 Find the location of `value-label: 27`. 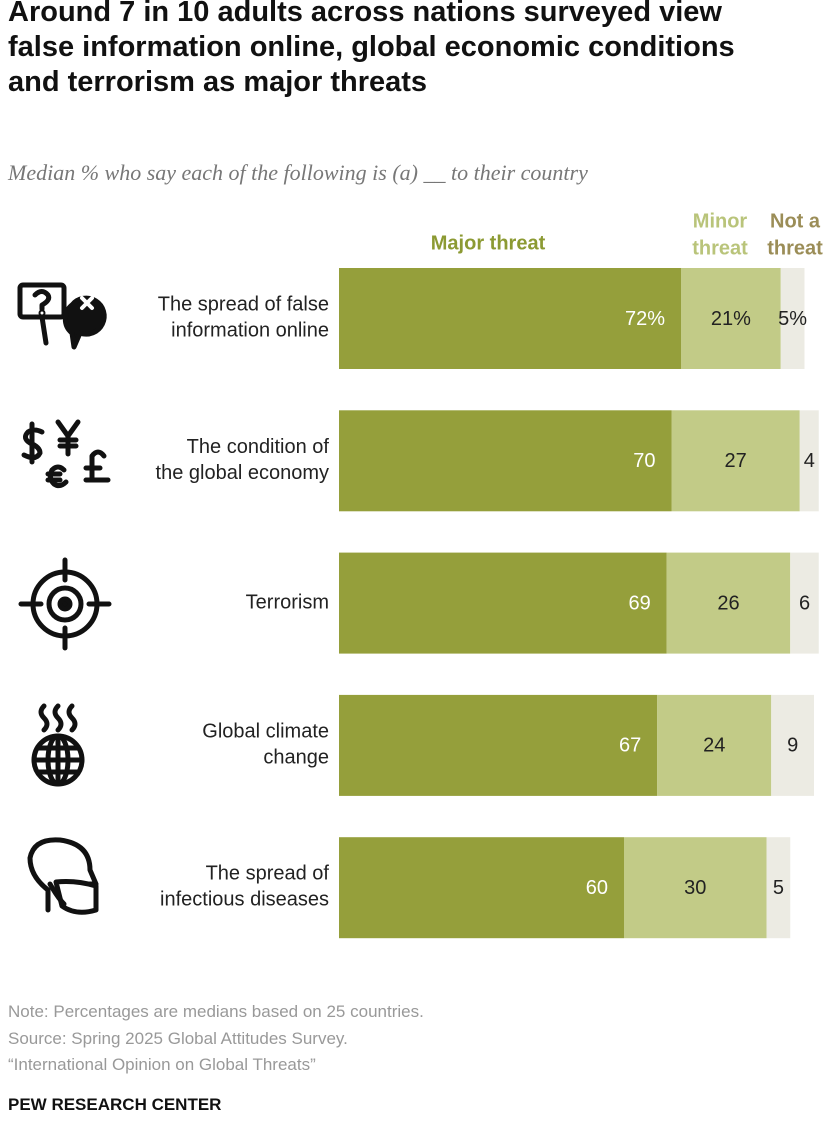

value-label: 27 is located at coordinates (736, 461).